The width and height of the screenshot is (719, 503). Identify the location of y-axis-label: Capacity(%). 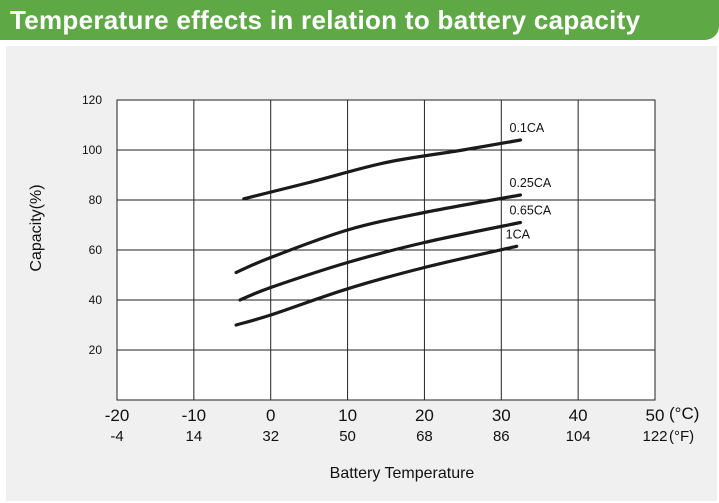
(36, 227).